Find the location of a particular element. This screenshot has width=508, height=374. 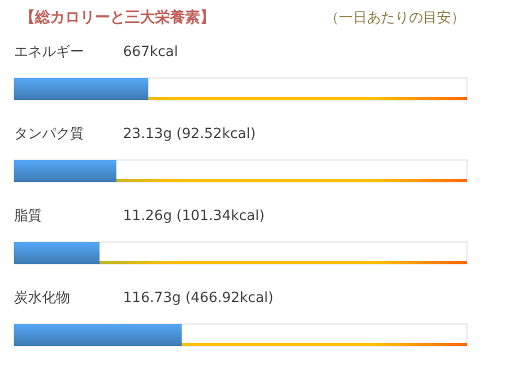

y-tick-label: 脂質 is located at coordinates (28, 216).